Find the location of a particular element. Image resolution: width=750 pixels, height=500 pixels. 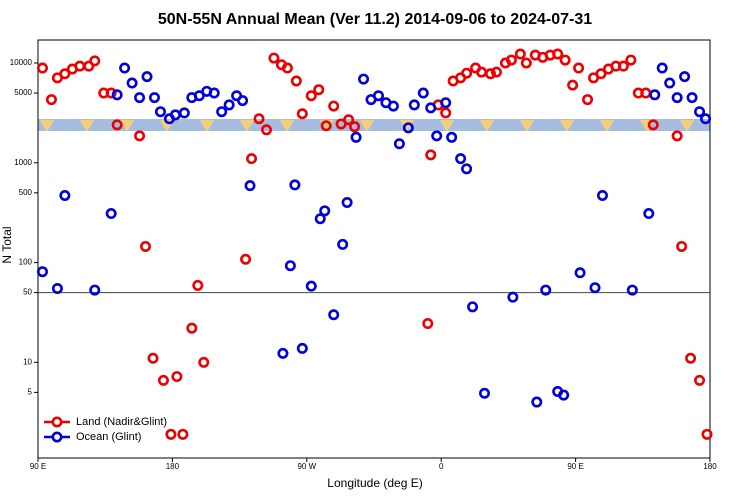

x-tick-label: 90 W is located at coordinates (306, 466).